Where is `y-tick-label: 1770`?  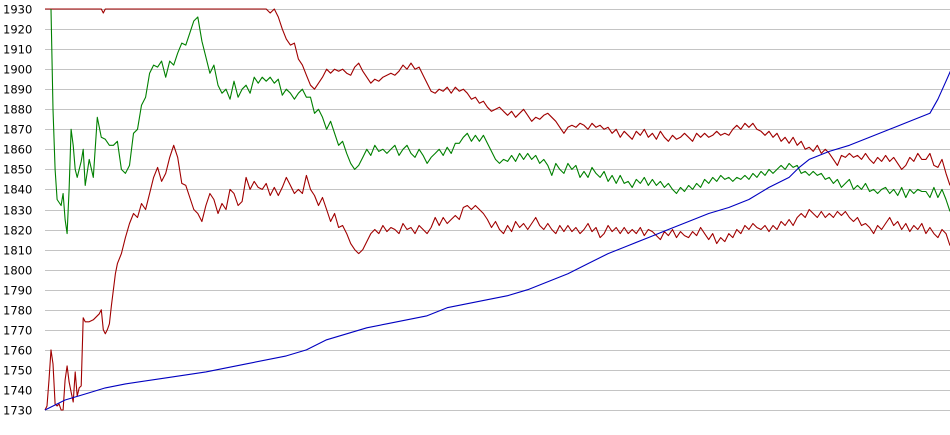 y-tick-label: 1770 is located at coordinates (17, 331).